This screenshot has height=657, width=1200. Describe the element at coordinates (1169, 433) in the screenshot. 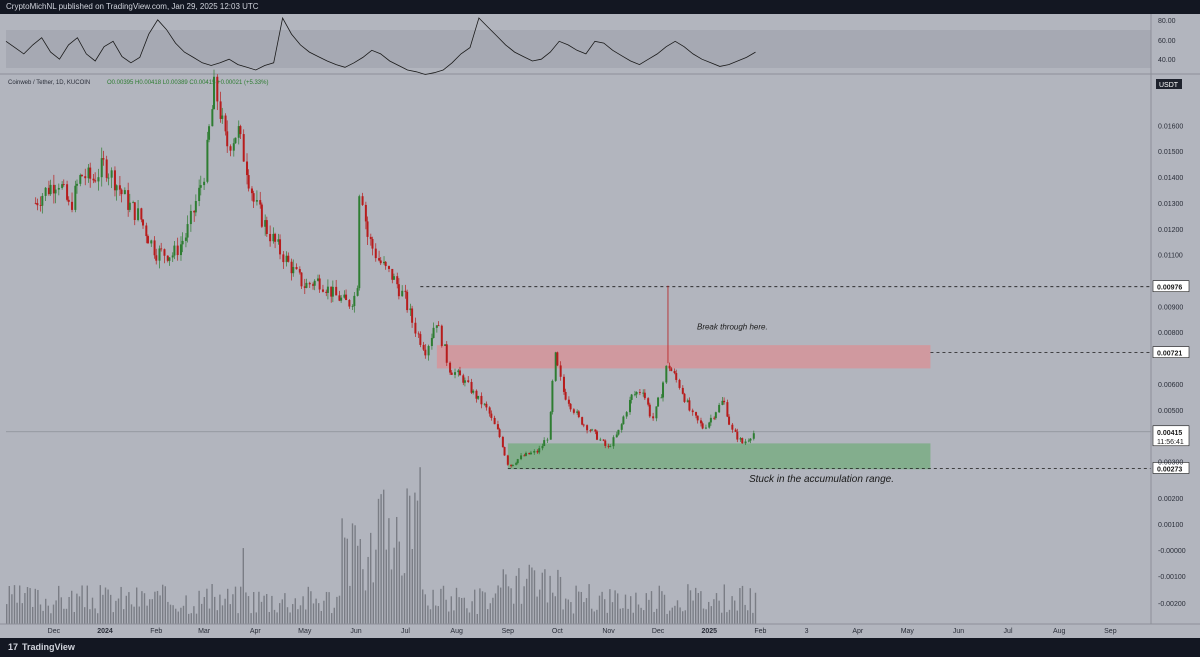

I see `level-tag: 0.00415` at that location.